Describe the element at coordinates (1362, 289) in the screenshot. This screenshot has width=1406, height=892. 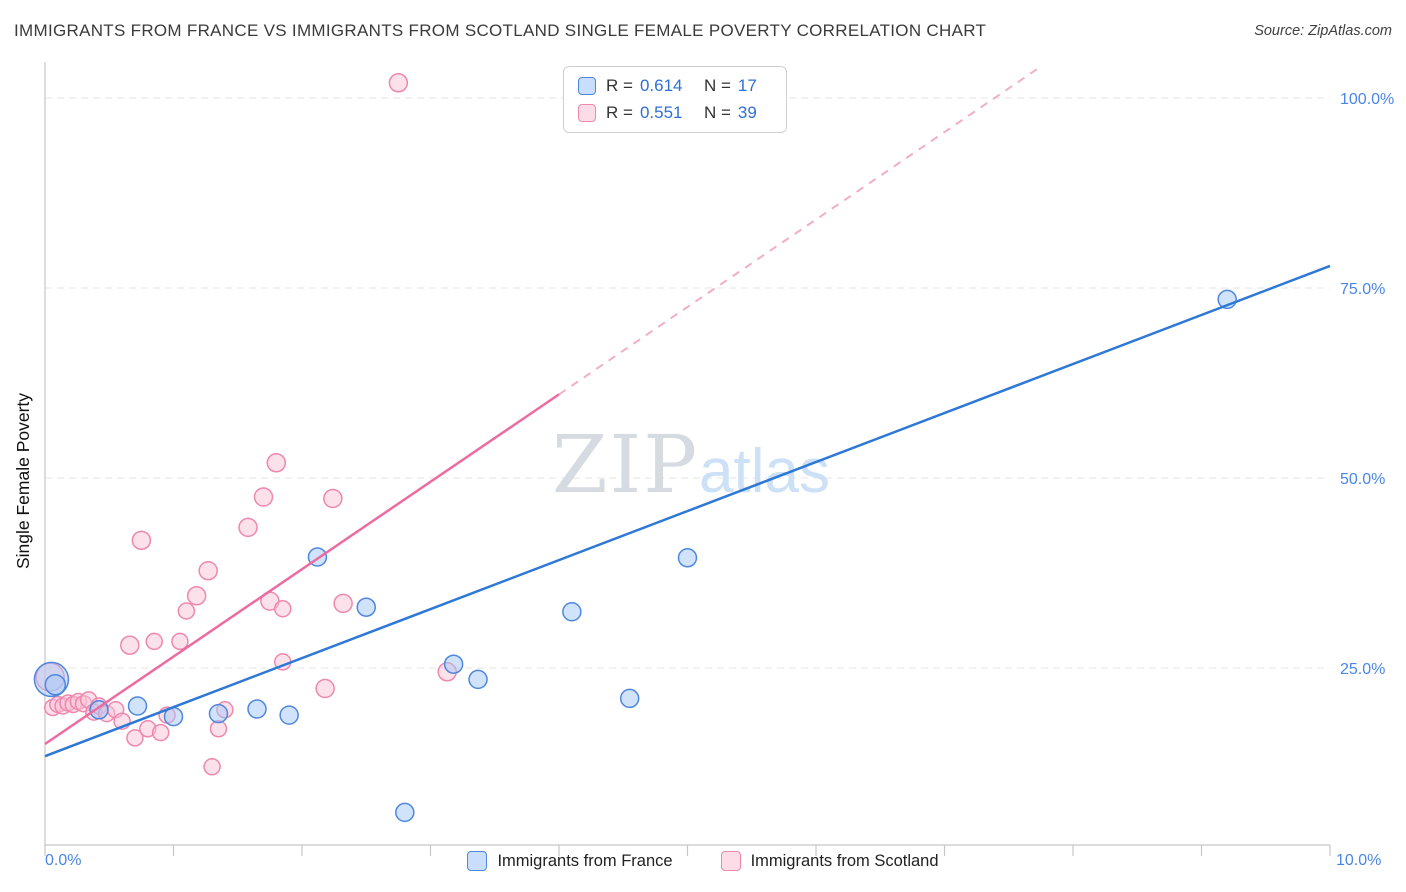
I see `y-axis-tick-label: 75.0%` at that location.